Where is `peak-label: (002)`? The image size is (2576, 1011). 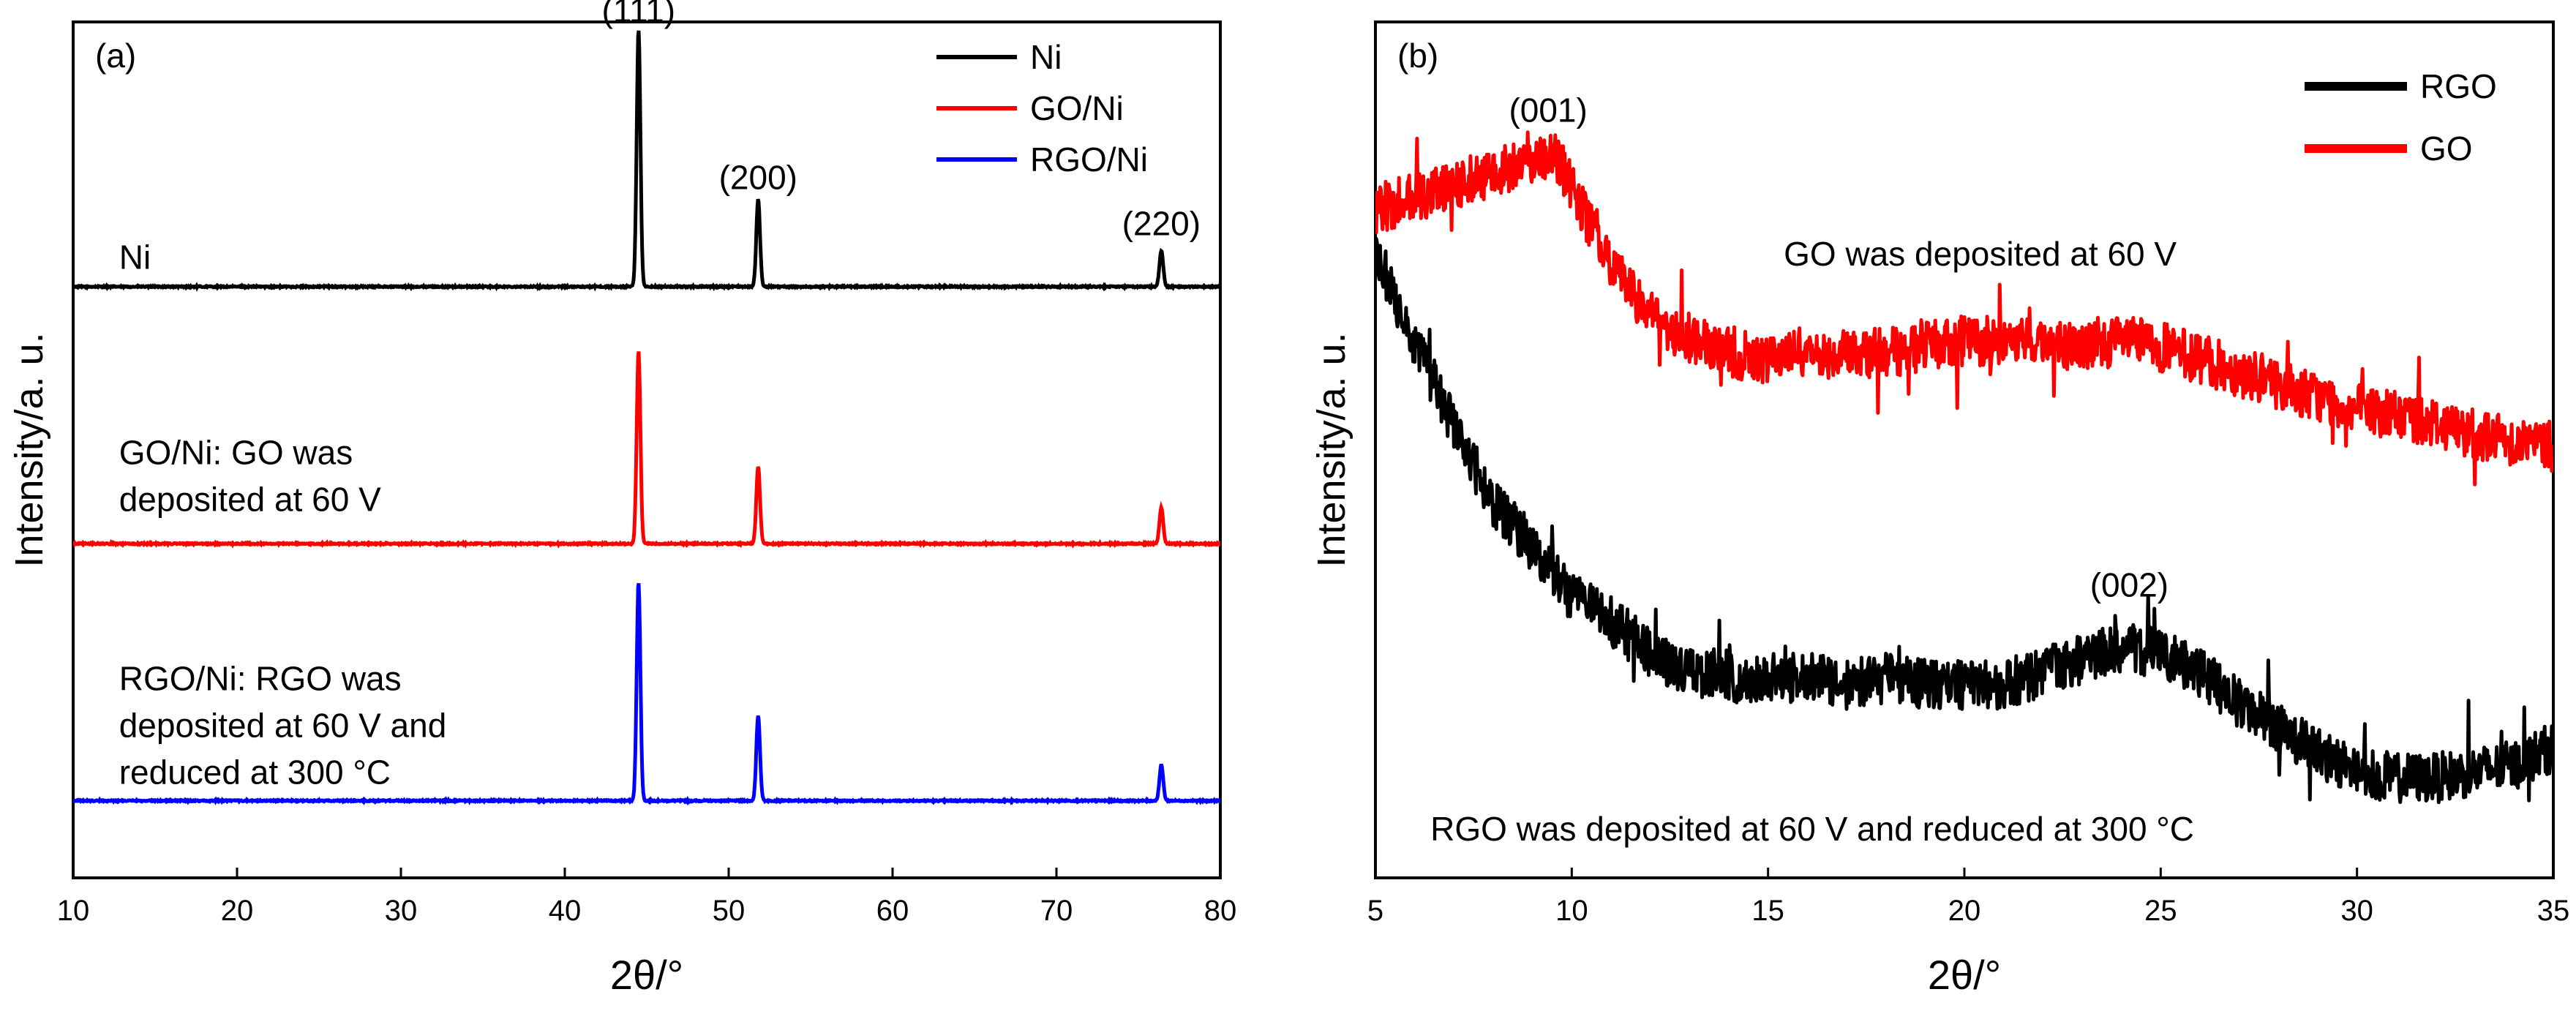
peak-label: (002) is located at coordinates (2129, 585).